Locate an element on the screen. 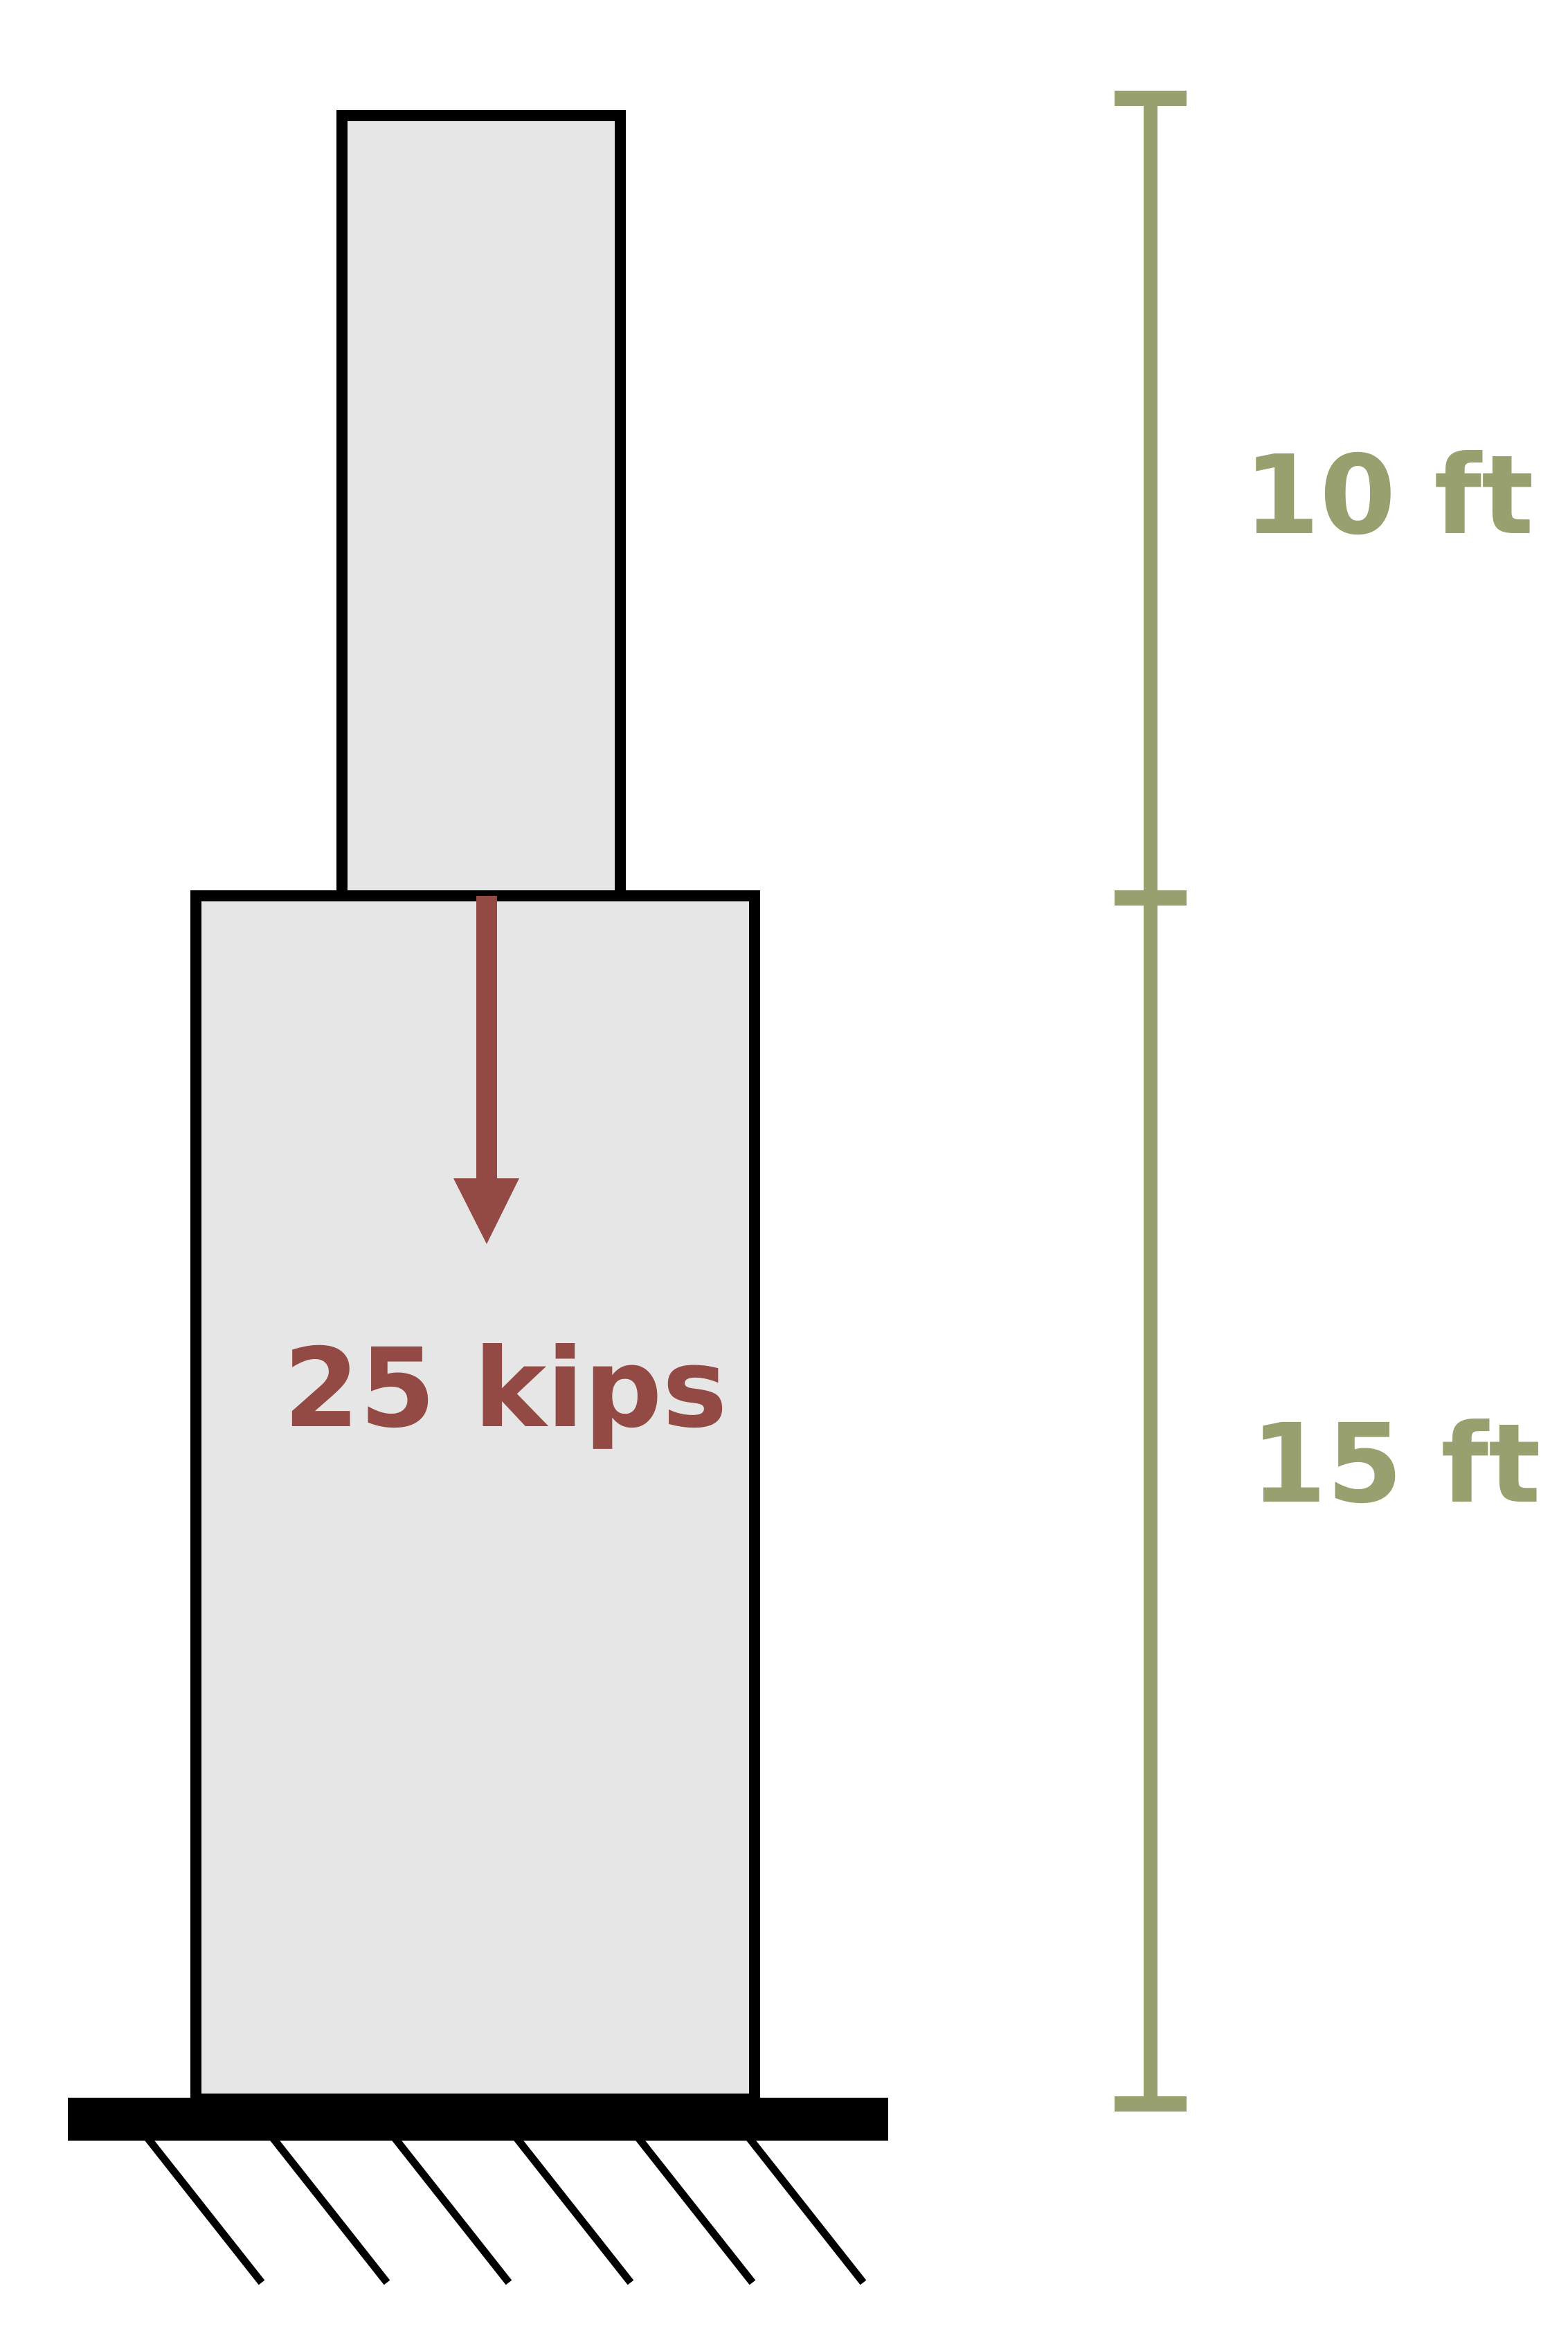 This screenshot has width=1568, height=2331. load-arrow is located at coordinates (486, 1070).